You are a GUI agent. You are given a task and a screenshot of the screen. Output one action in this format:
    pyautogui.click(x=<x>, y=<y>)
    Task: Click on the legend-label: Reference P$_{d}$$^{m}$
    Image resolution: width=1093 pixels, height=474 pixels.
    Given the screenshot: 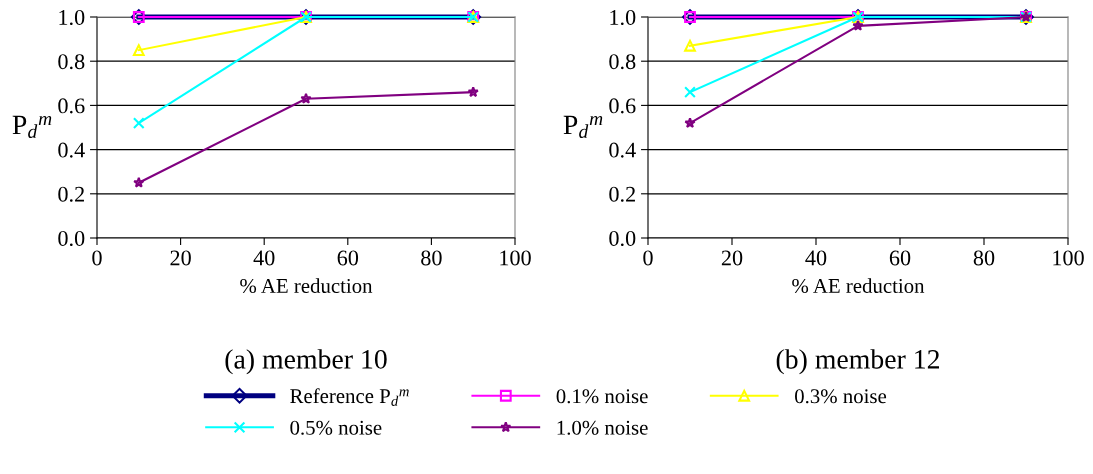 What is the action you would take?
    pyautogui.click(x=349, y=397)
    